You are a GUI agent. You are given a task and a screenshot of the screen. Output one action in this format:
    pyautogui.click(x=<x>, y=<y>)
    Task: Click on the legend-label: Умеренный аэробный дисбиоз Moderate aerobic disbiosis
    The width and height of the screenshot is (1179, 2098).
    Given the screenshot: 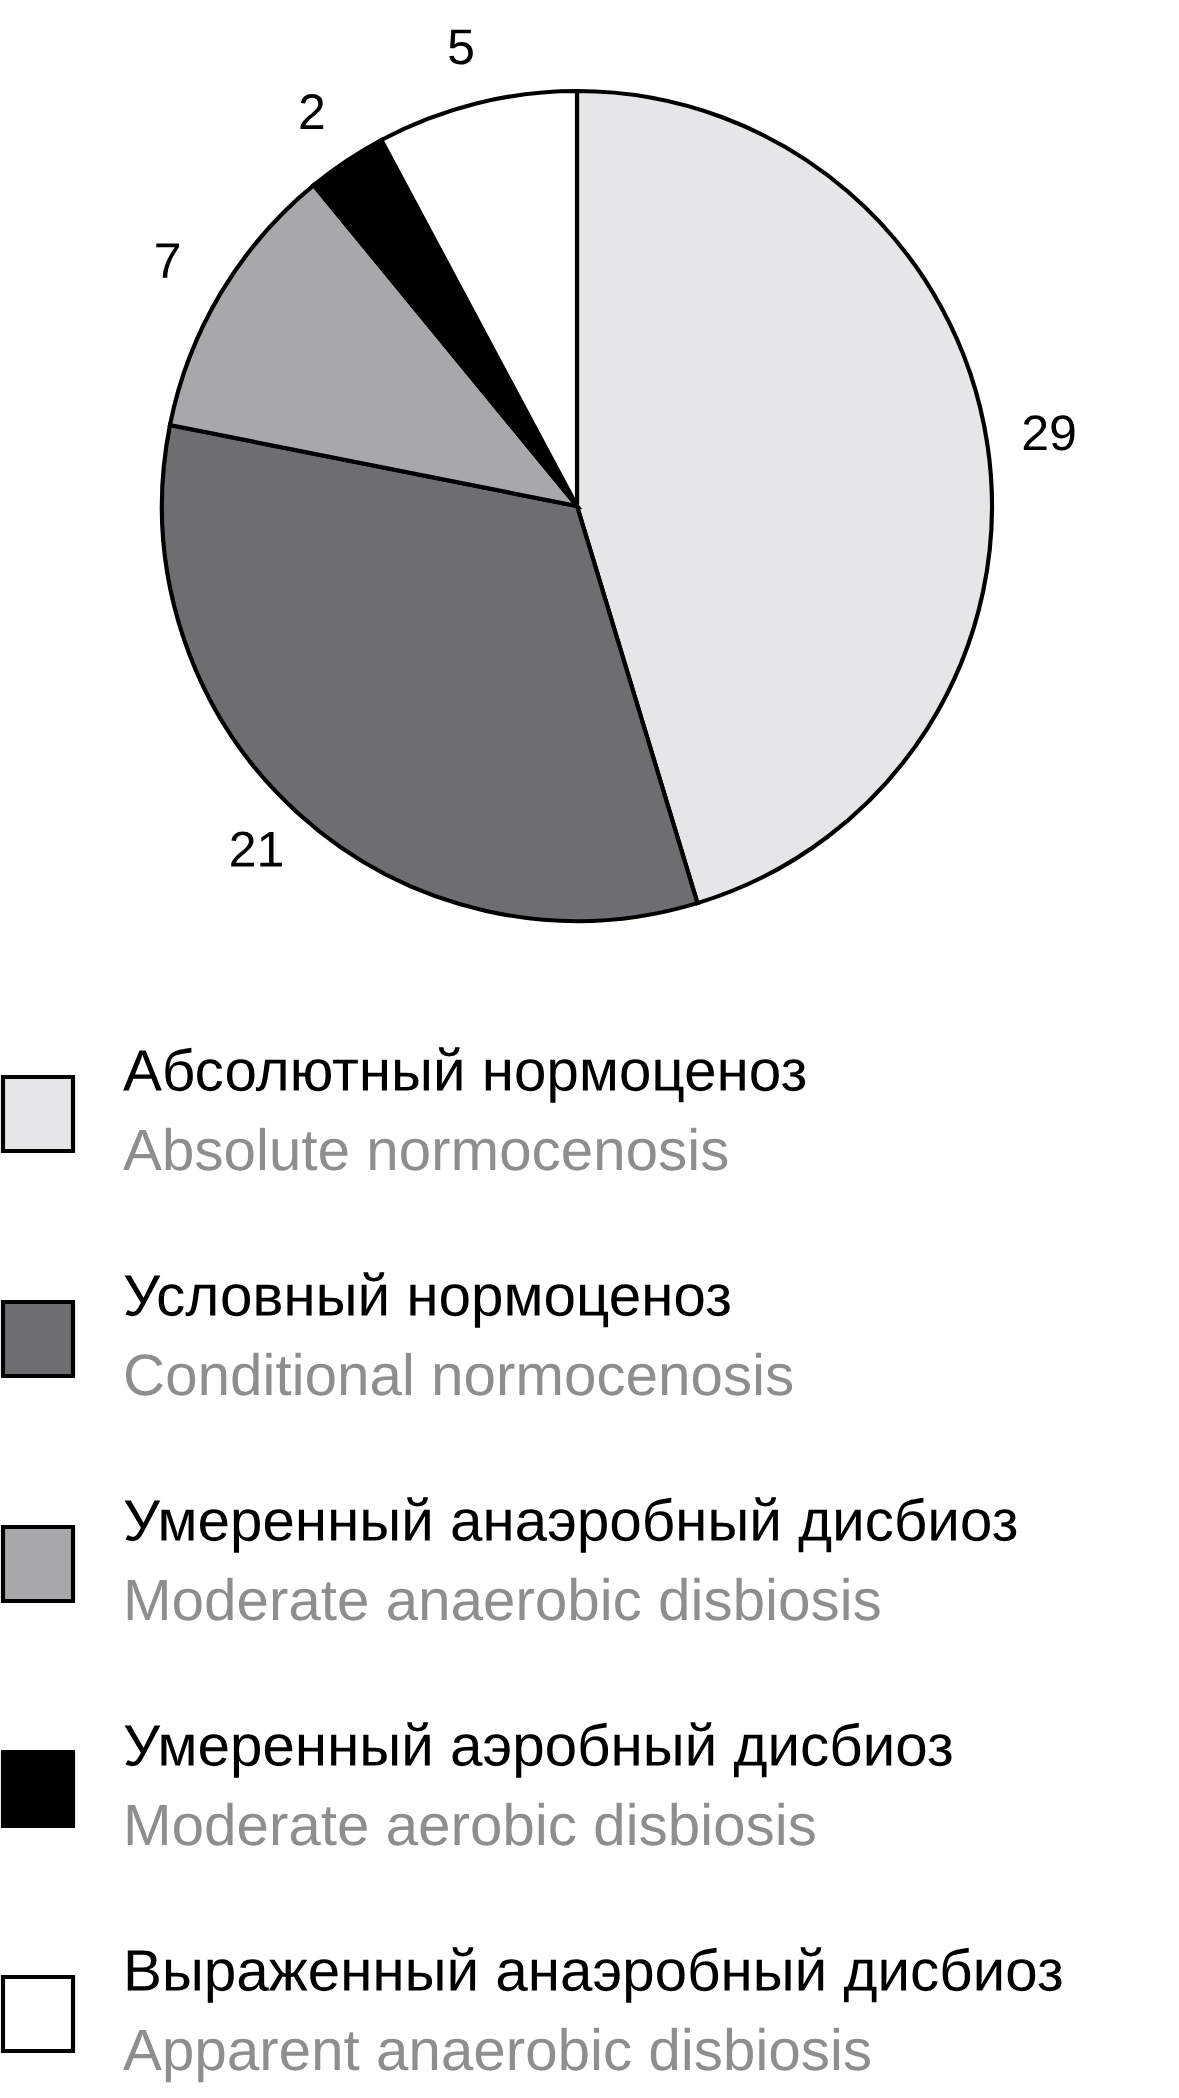 What is the action you would take?
    pyautogui.click(x=538, y=1784)
    